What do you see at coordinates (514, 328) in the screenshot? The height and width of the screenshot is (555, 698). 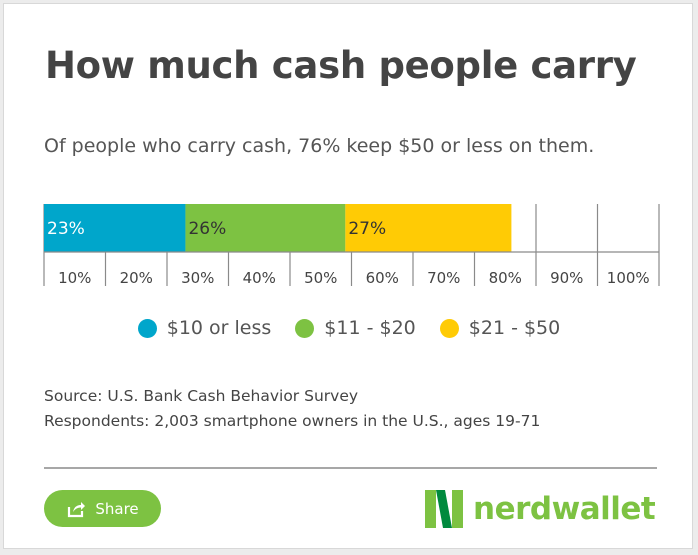 I see `legend-label: $21 - $50` at bounding box center [514, 328].